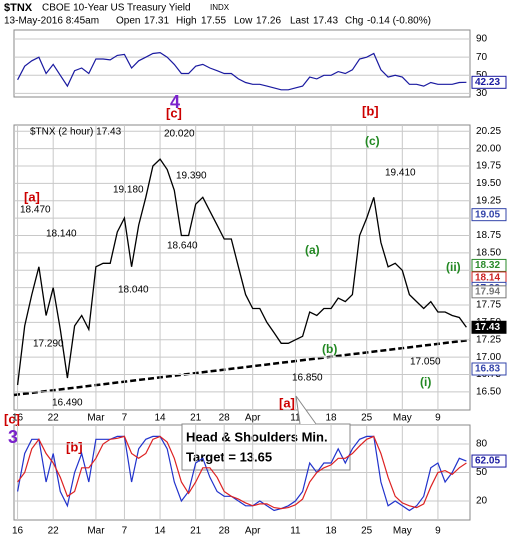  Describe the element at coordinates (35, 210) in the screenshot. I see `annotation: 18.470` at that location.